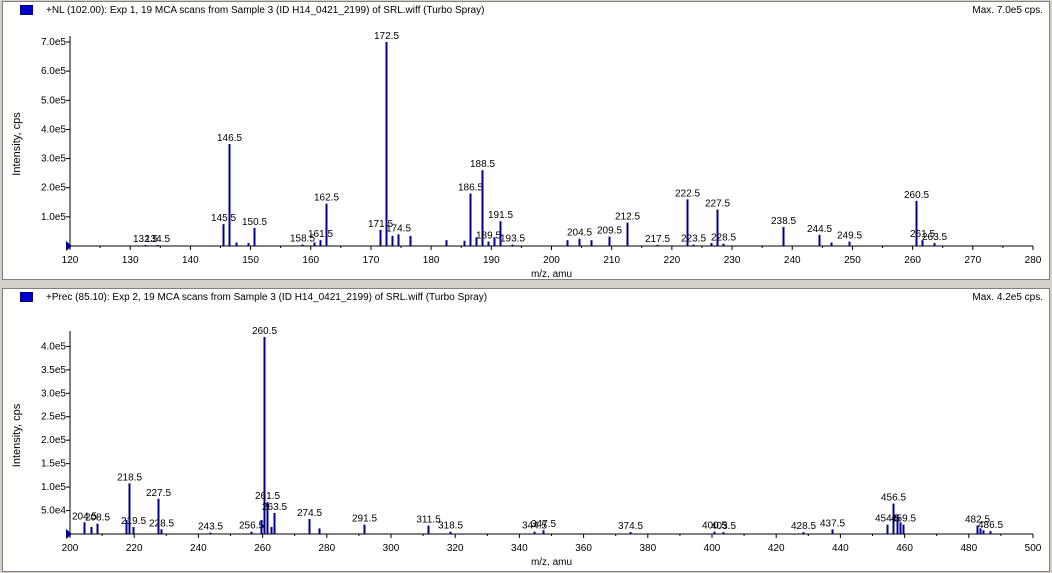 This screenshot has height=573, width=1052. What do you see at coordinates (723, 526) in the screenshot?
I see `peak-label: 403.5` at bounding box center [723, 526].